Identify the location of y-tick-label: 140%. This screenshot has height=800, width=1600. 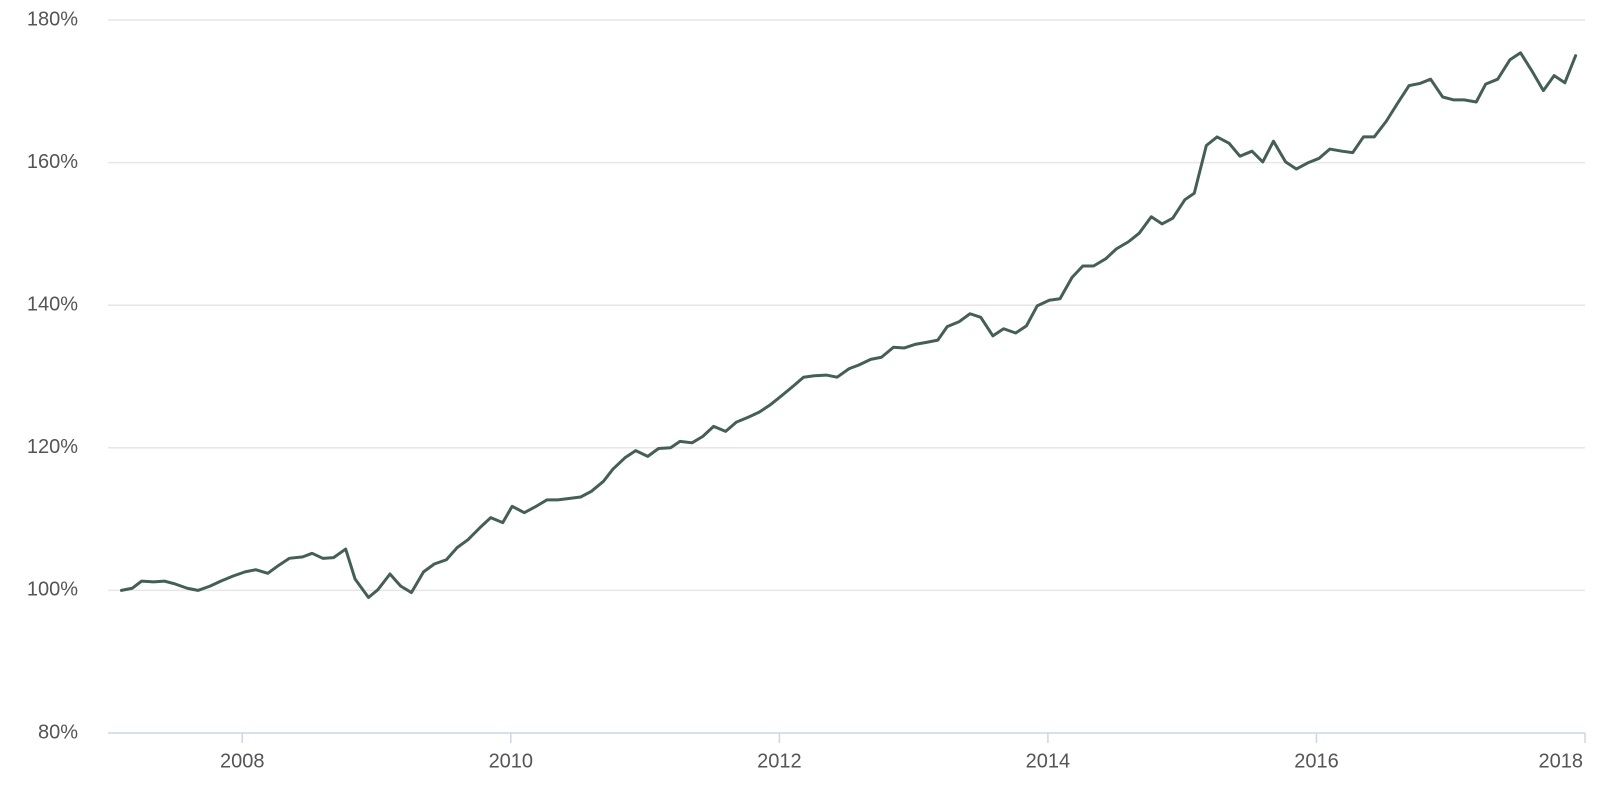
(52, 304).